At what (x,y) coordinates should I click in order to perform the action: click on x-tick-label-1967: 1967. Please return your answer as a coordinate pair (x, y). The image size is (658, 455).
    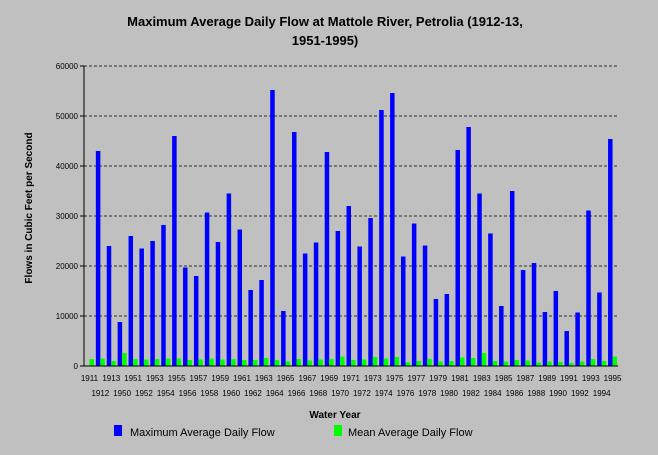
    Looking at the image, I should click on (308, 378).